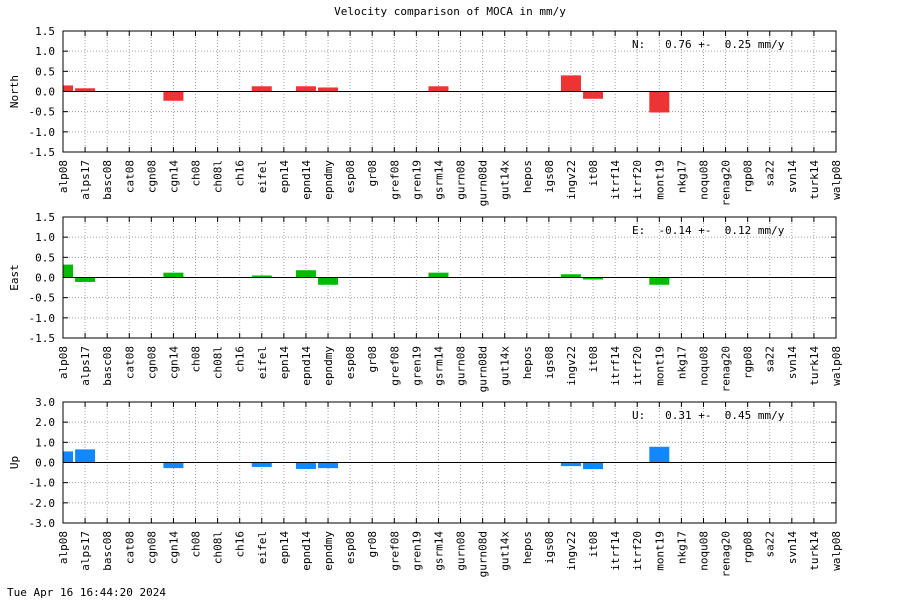 The height and width of the screenshot is (600, 900). What do you see at coordinates (42, 523) in the screenshot?
I see `y-tick-label: -3.0` at bounding box center [42, 523].